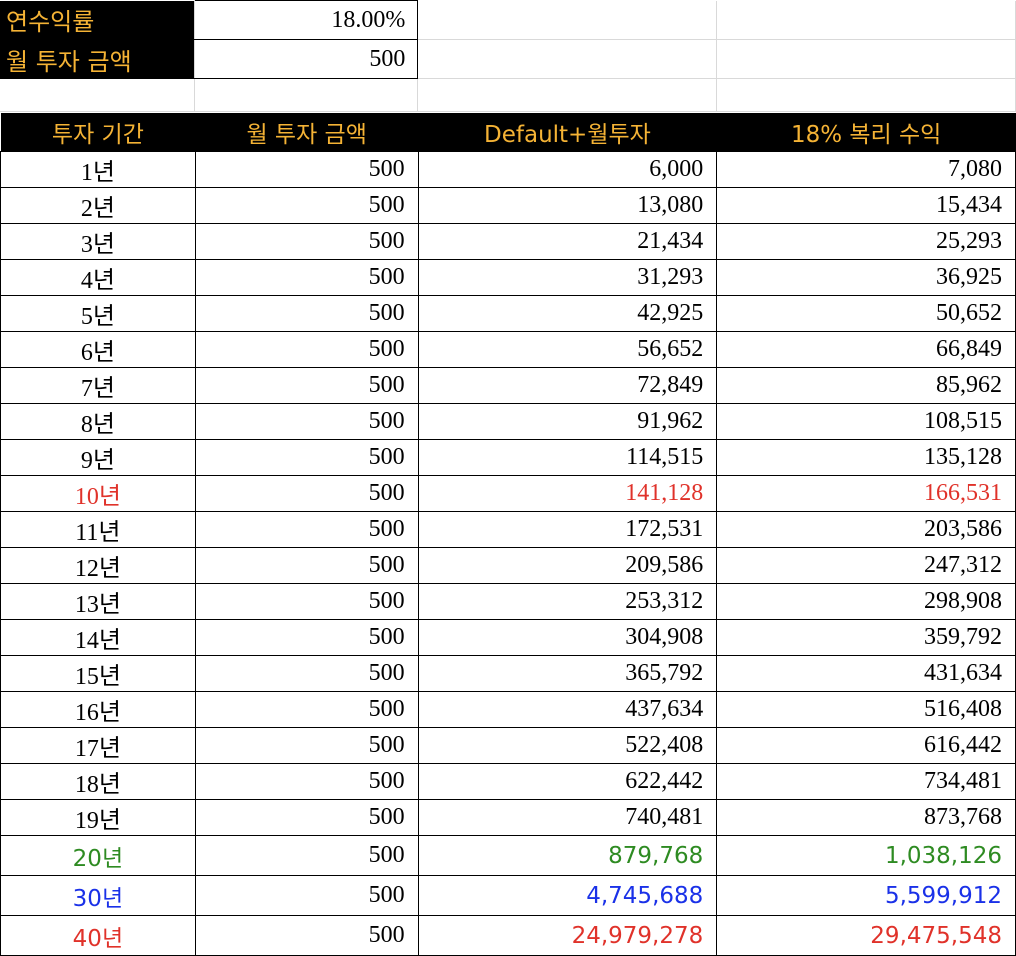 The height and width of the screenshot is (956, 1016). I want to click on default-plus-cell: 209,586, so click(567, 565).